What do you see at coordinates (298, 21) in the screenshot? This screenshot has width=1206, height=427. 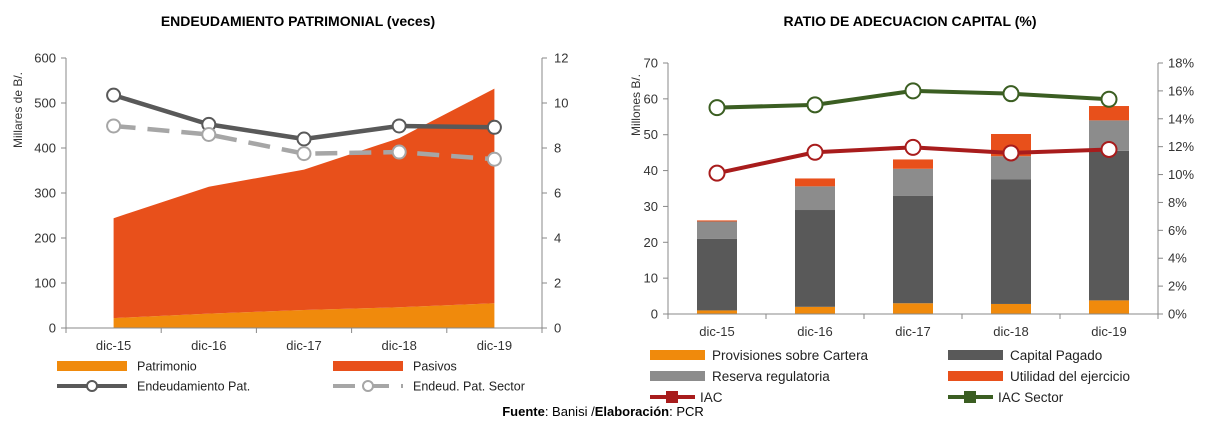 I see `chart1-title: ENDEUDAMIENTO PATRIMONIAL (veces)` at bounding box center [298, 21].